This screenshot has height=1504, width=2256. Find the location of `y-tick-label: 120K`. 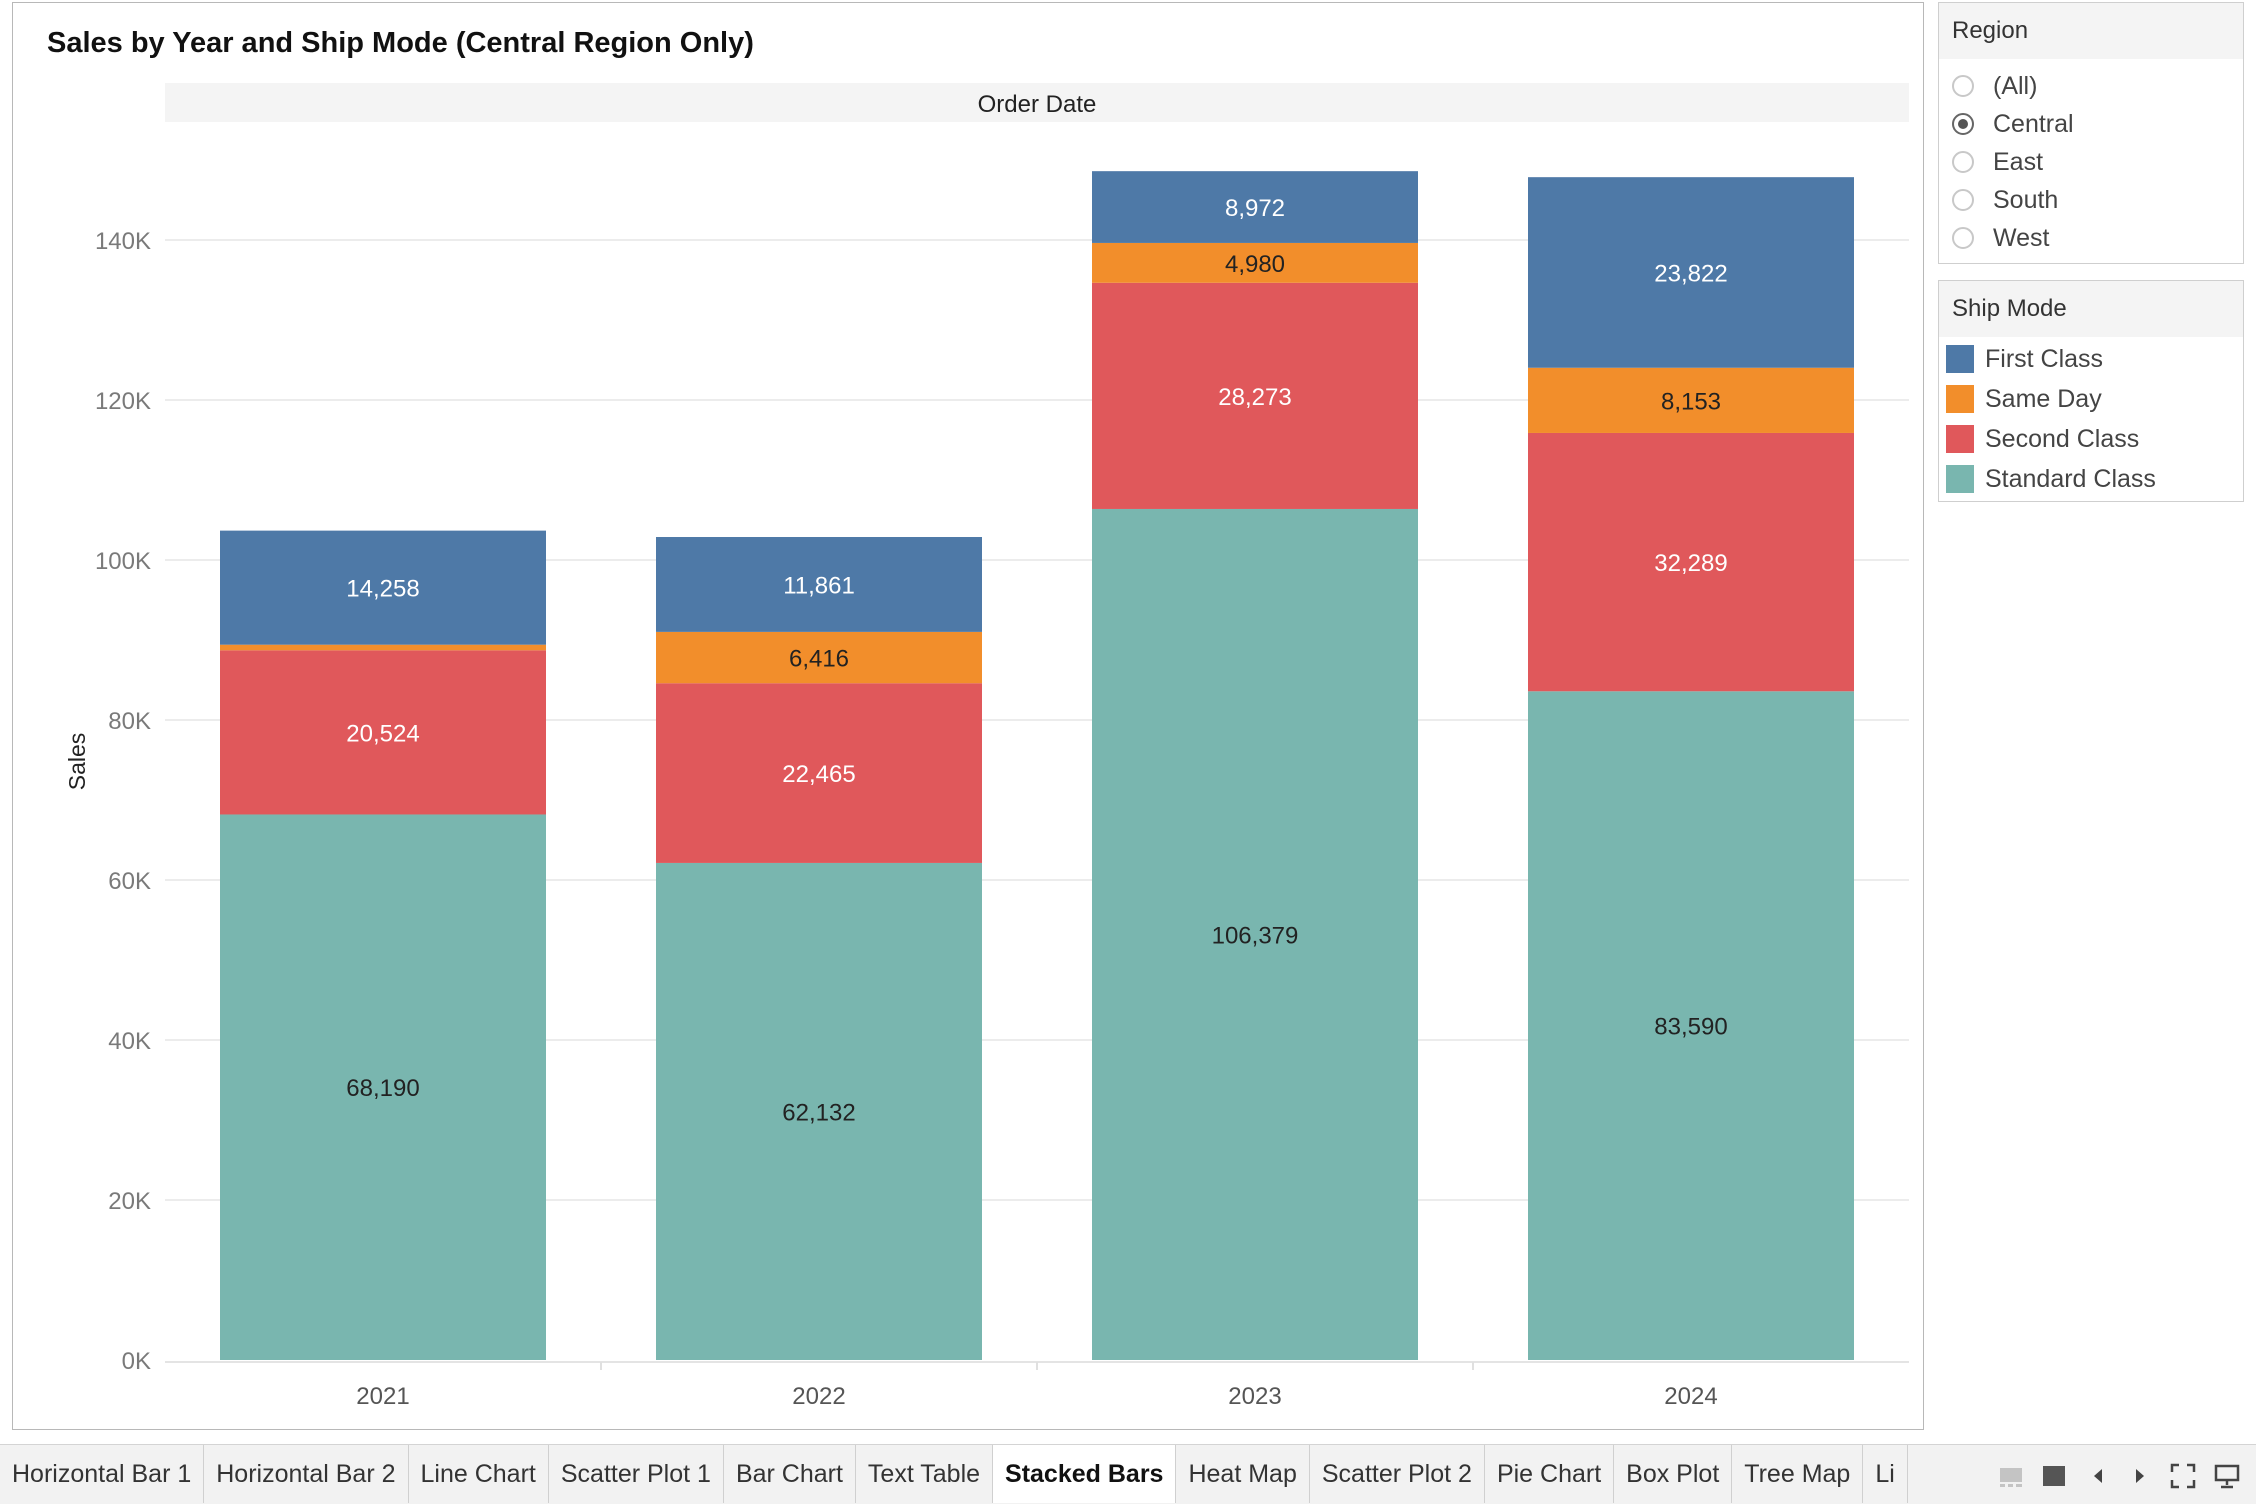

y-tick-label: 120K is located at coordinates (123, 401).